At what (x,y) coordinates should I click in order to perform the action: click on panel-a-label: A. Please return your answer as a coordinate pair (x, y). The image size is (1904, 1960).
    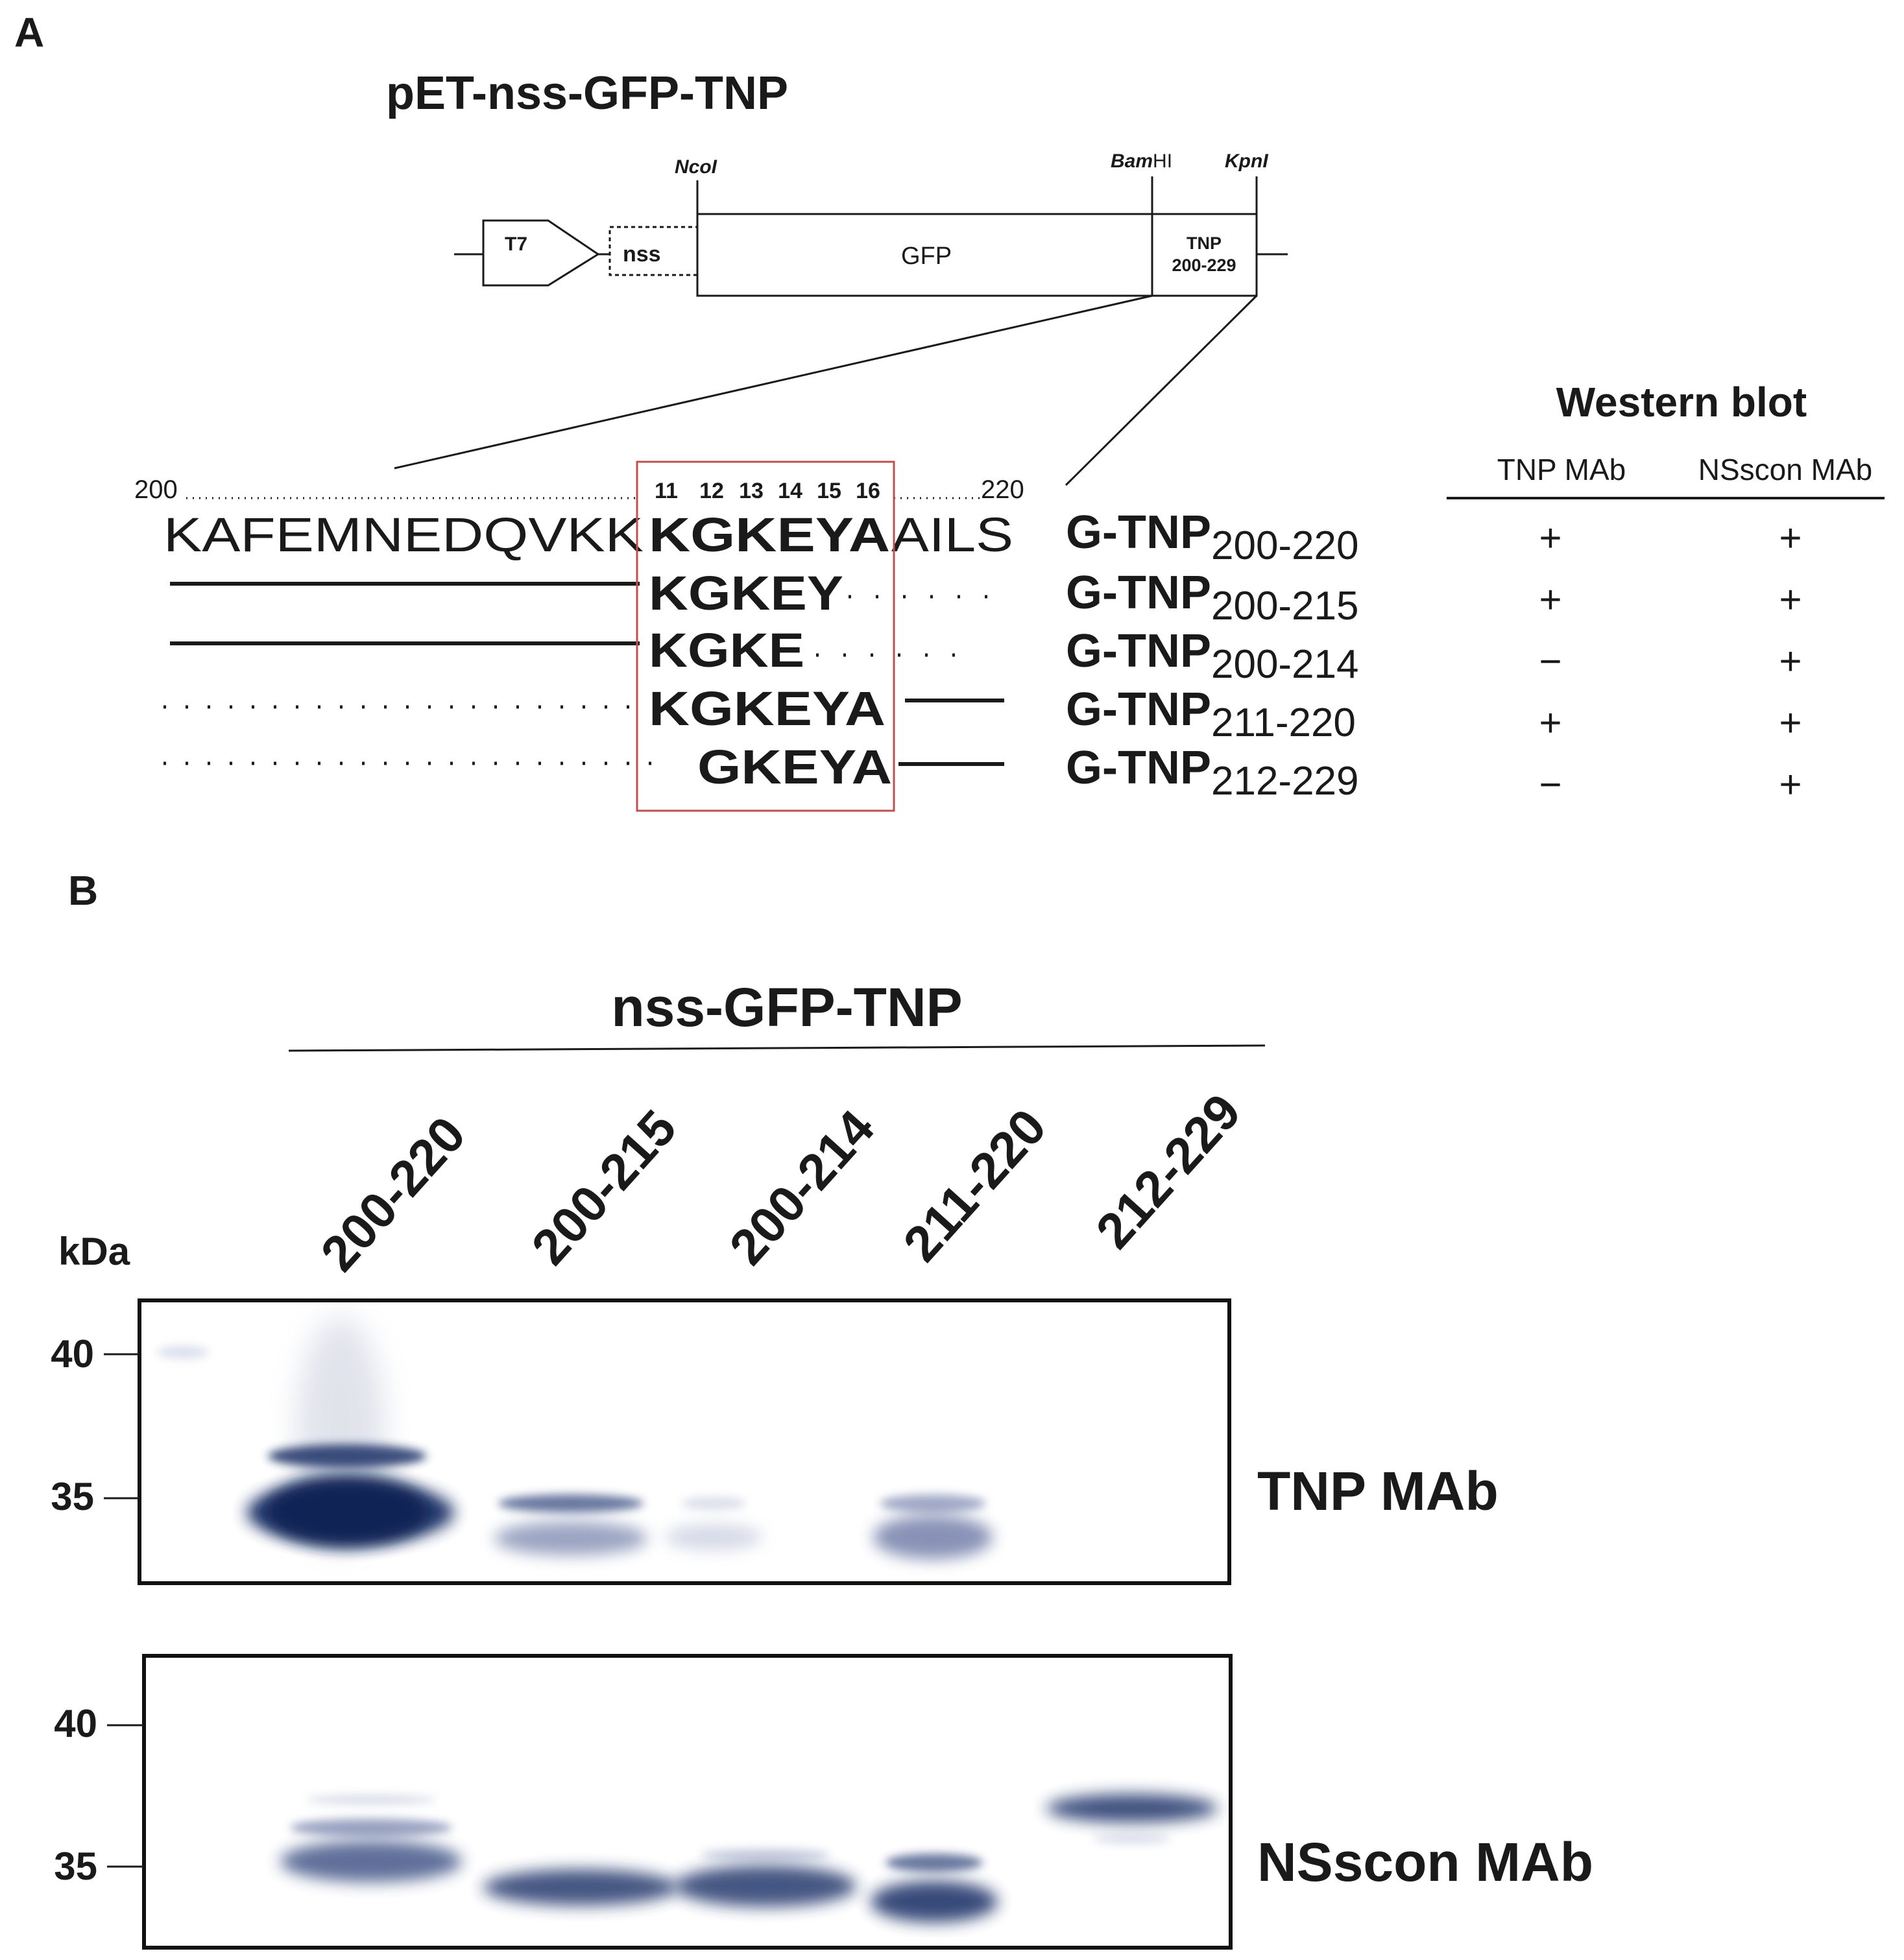
    Looking at the image, I should click on (29, 32).